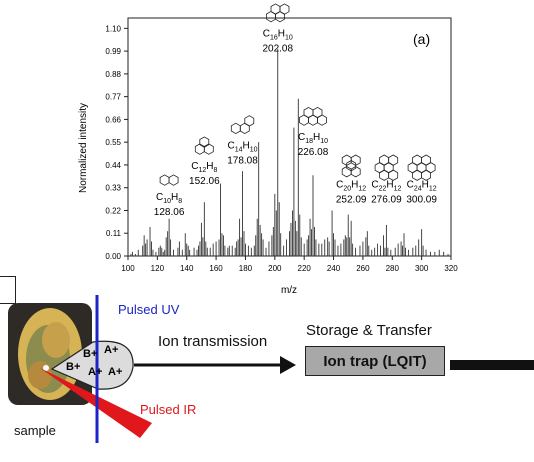 This screenshot has height=462, width=534. What do you see at coordinates (83, 148) in the screenshot?
I see `y-axis-label: Normalized intensity` at bounding box center [83, 148].